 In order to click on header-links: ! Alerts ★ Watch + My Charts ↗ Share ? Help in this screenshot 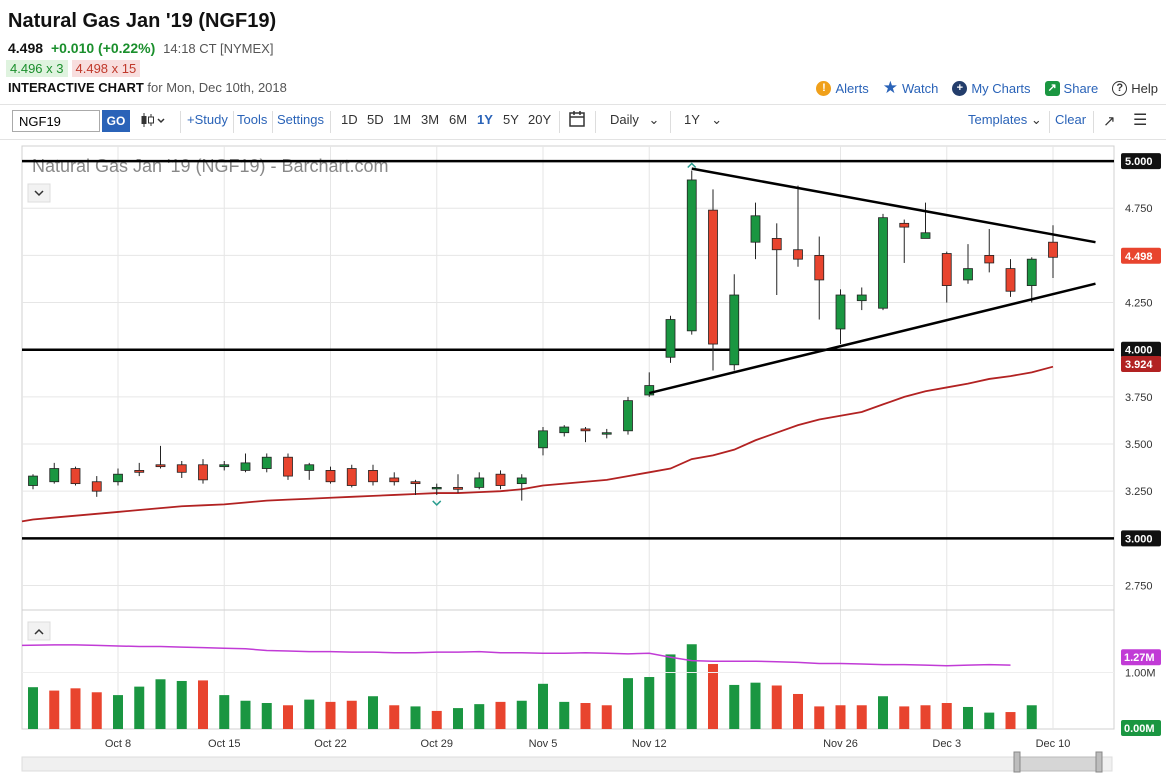, I will do `click(987, 88)`.